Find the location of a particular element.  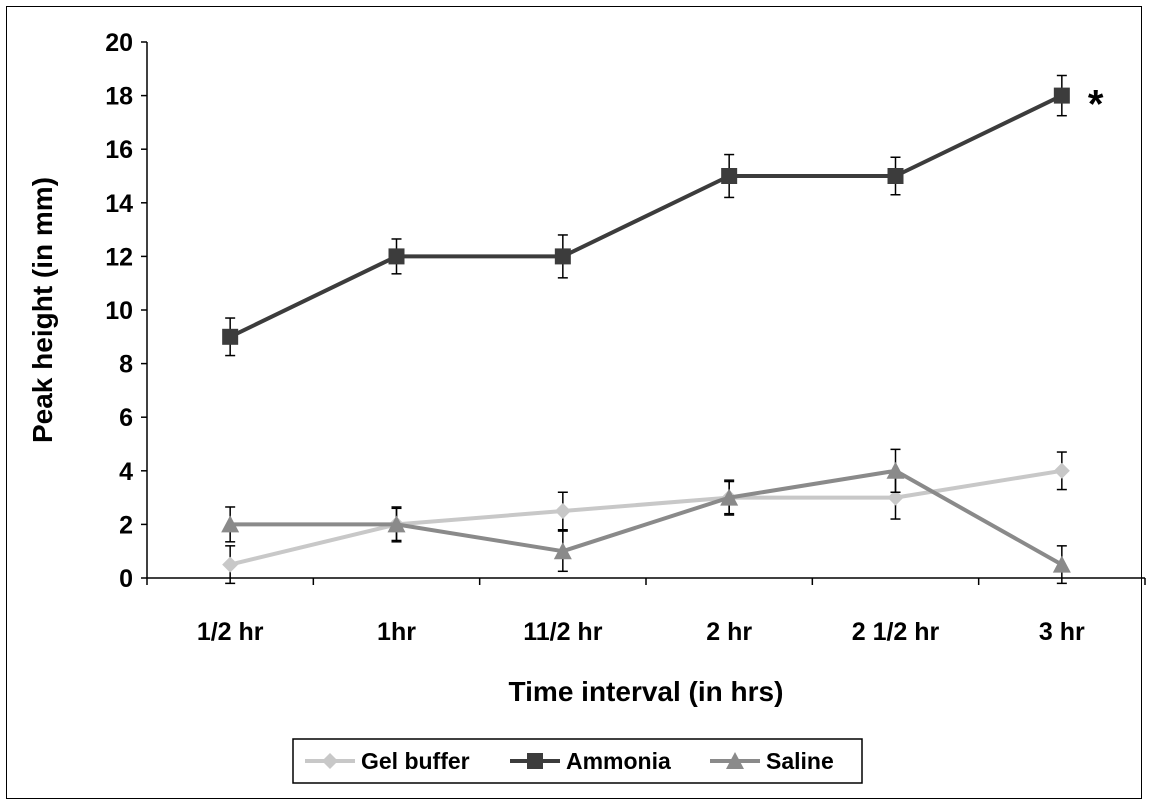

series-line-gel-buffer is located at coordinates (646, 517).